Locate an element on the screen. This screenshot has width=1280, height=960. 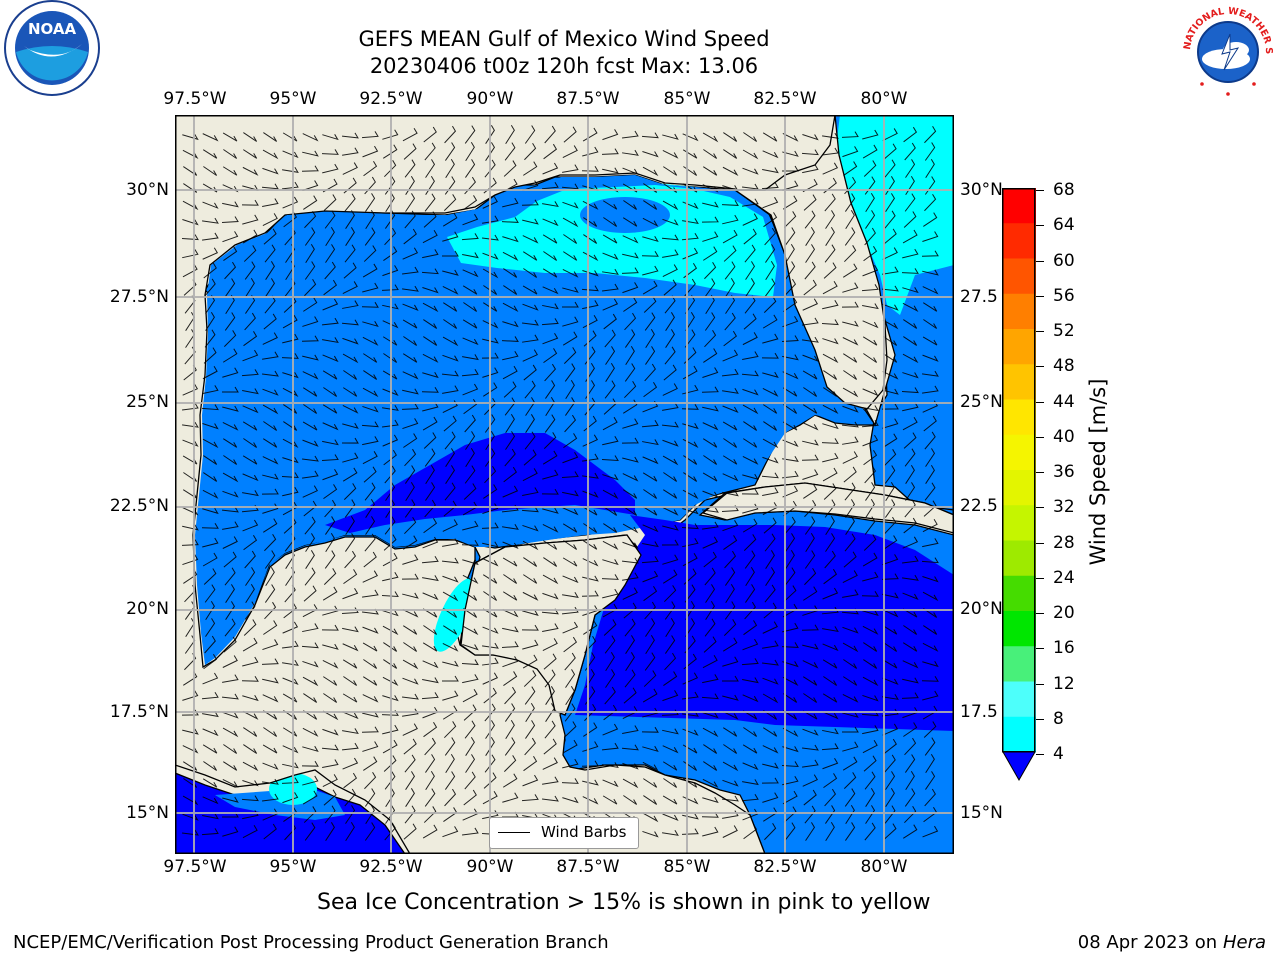
colorbar-tick-label: 48 is located at coordinates (1064, 366).